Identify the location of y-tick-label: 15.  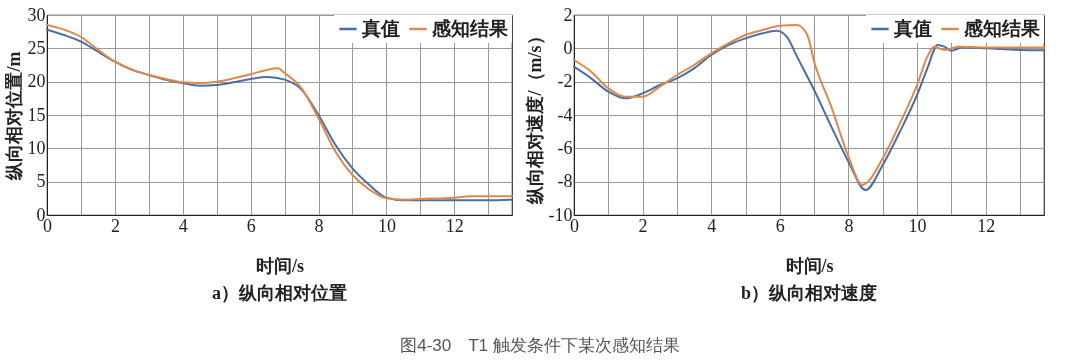
(36, 114).